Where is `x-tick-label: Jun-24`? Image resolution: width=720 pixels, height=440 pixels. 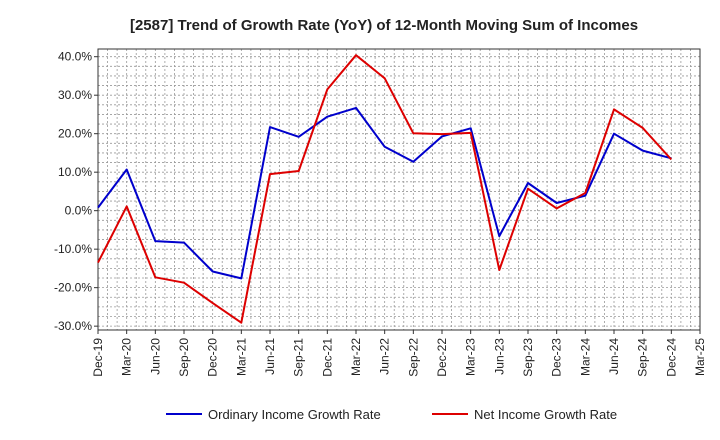 x-tick-label: Jun-24 is located at coordinates (614, 356).